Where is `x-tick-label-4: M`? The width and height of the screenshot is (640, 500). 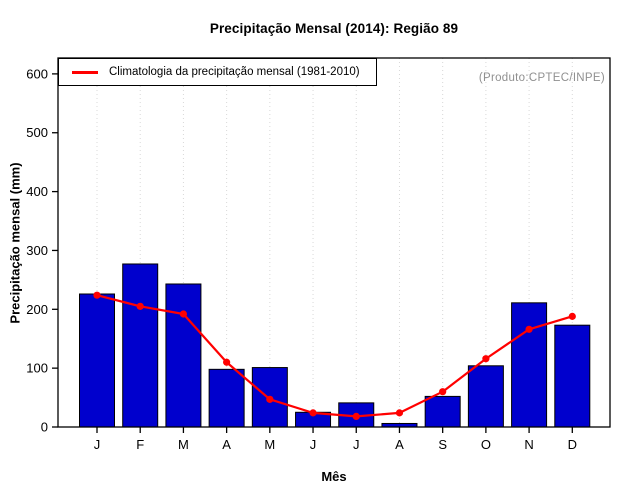
x-tick-label-4: M is located at coordinates (269, 444).